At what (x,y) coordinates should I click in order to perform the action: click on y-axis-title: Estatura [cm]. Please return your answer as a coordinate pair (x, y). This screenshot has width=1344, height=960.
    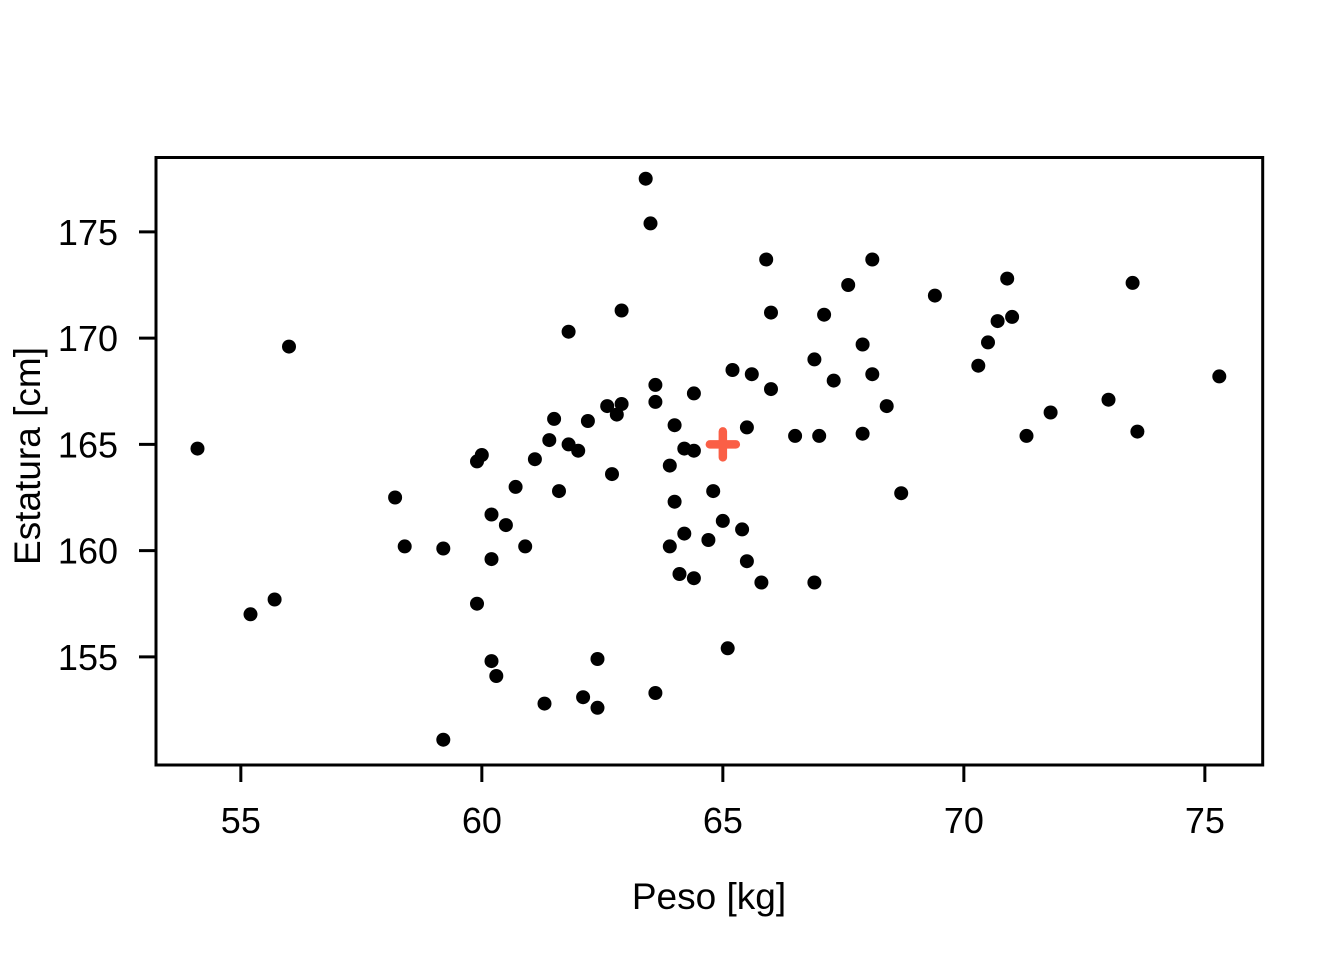
    Looking at the image, I should click on (27, 456).